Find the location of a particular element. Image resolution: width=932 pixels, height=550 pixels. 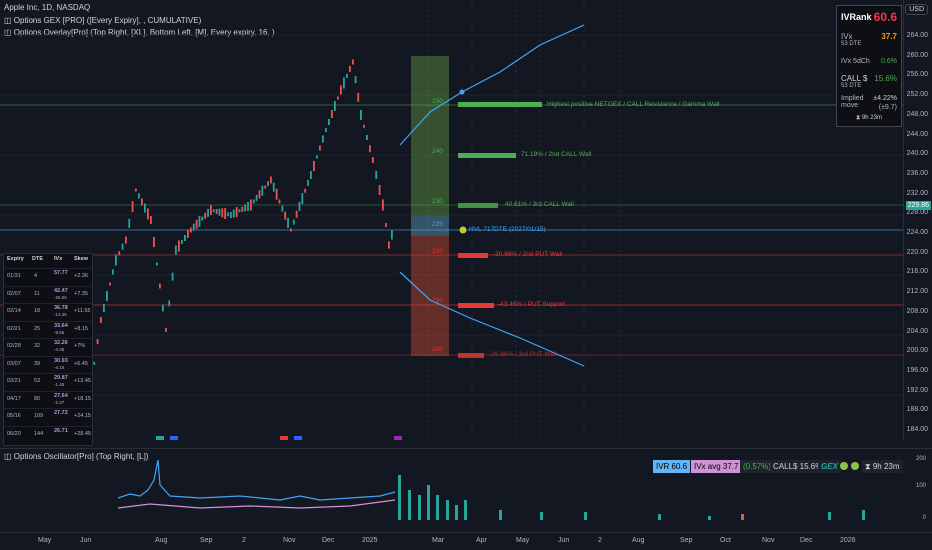

osc-calls-badge: CALL$ 15.6% is located at coordinates (798, 466).